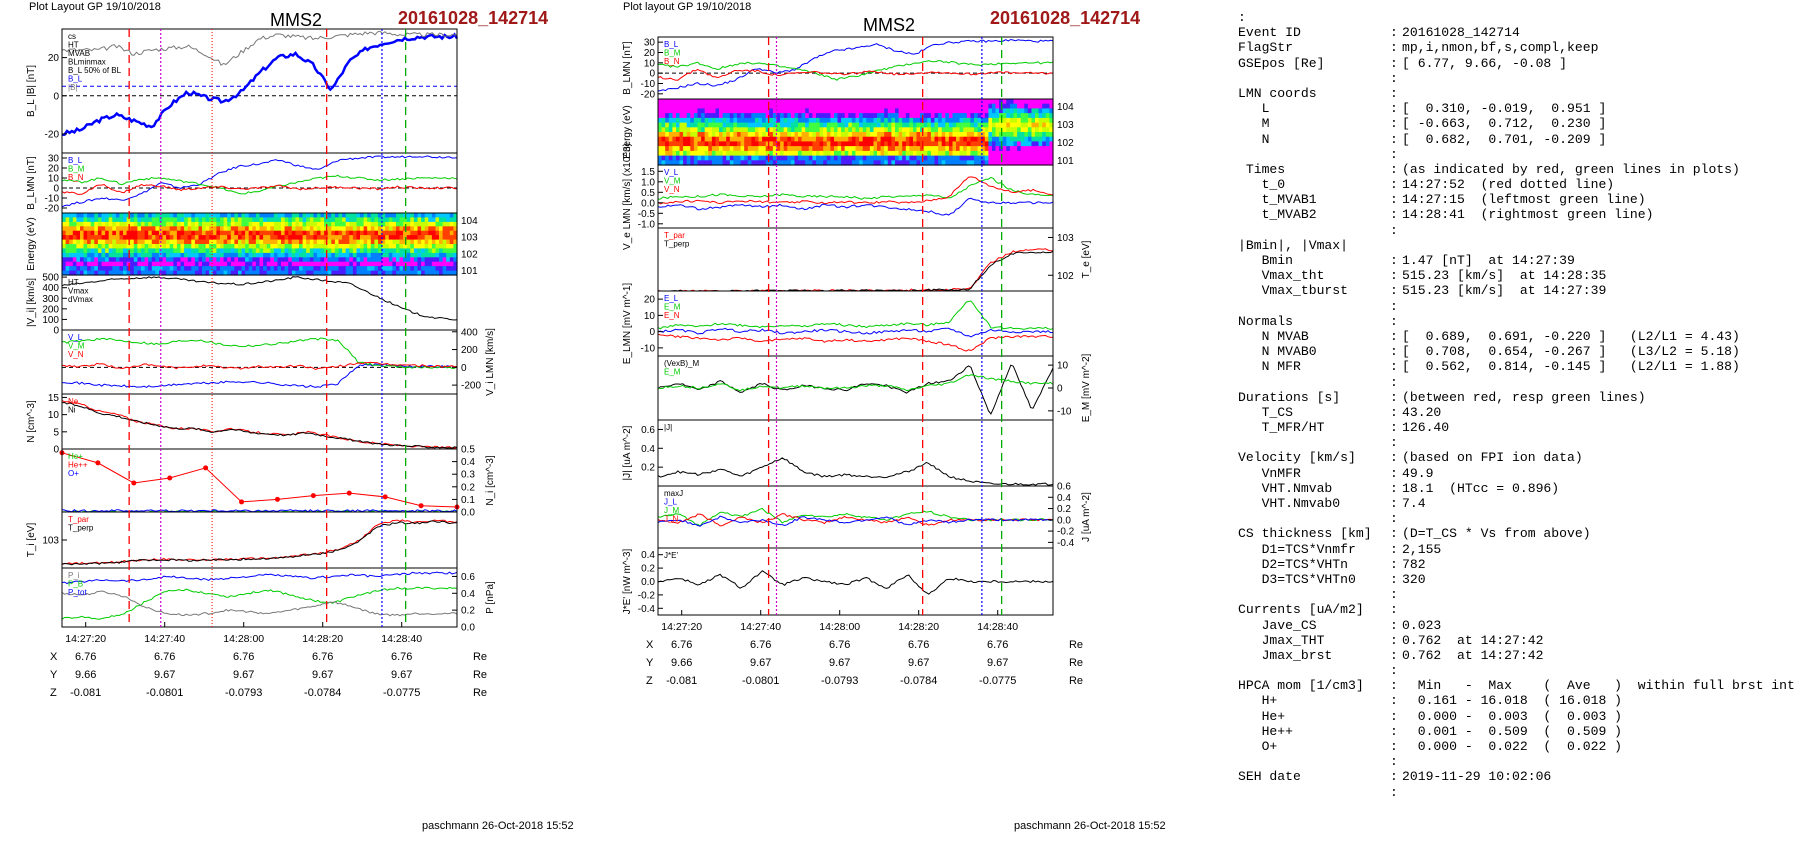 The height and width of the screenshot is (841, 1804). What do you see at coordinates (672, 181) in the screenshot?
I see `legend-entry: V_M` at bounding box center [672, 181].